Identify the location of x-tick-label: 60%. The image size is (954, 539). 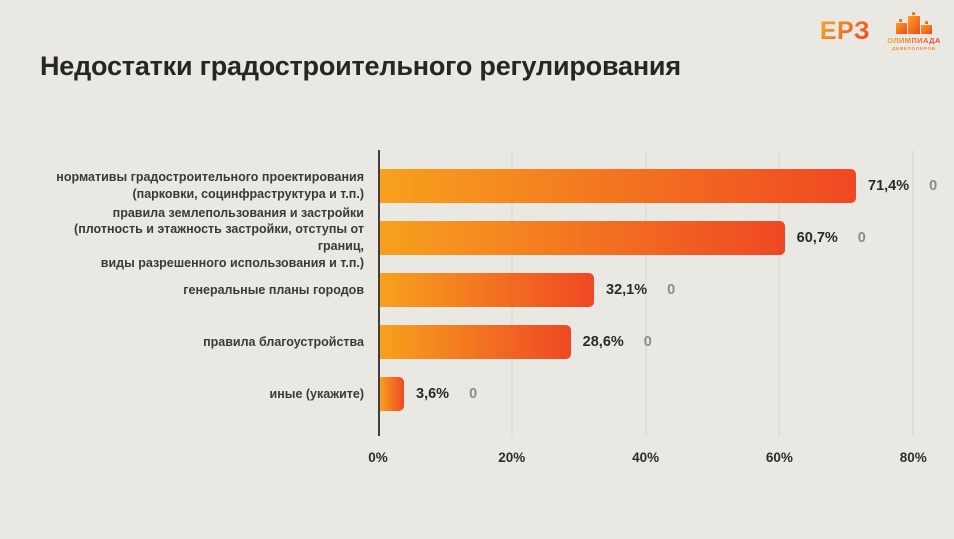
(779, 457).